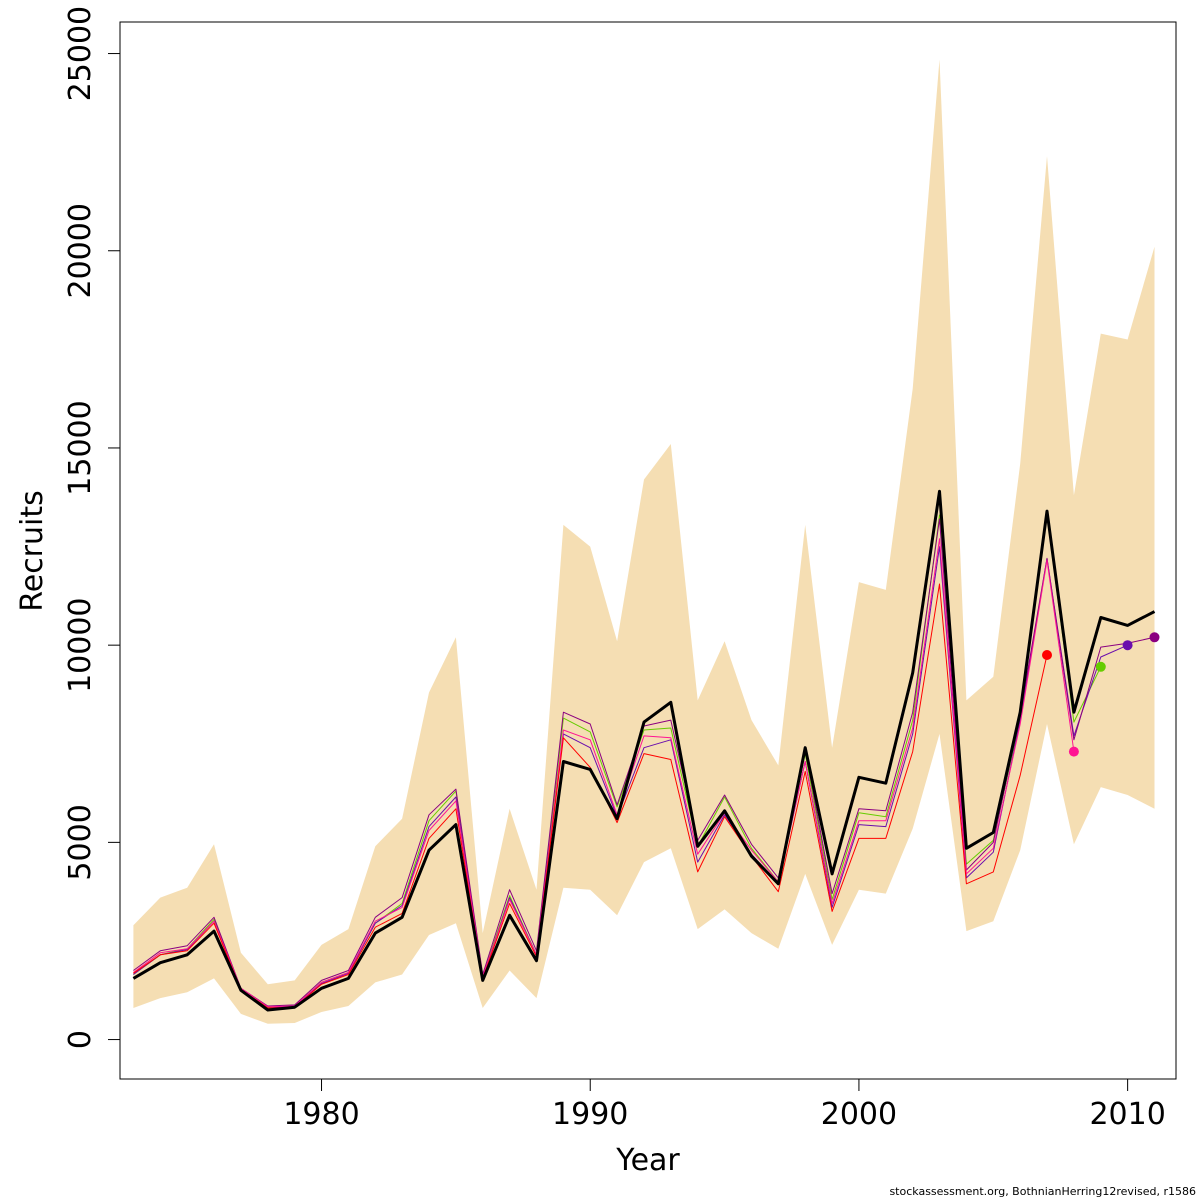 The width and height of the screenshot is (1200, 1200). What do you see at coordinates (859, 1114) in the screenshot?
I see `x-tick-label-2000: 2000` at bounding box center [859, 1114].